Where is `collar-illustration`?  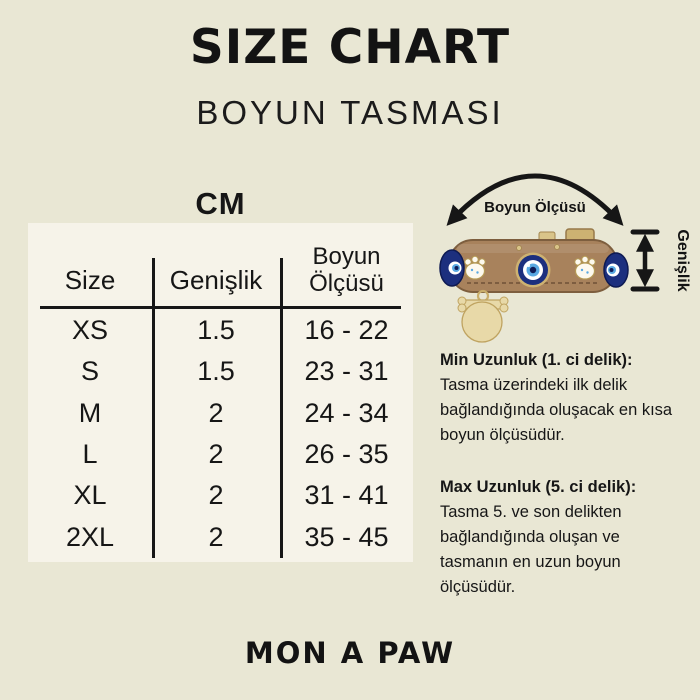
collar-illustration is located at coordinates (534, 285).